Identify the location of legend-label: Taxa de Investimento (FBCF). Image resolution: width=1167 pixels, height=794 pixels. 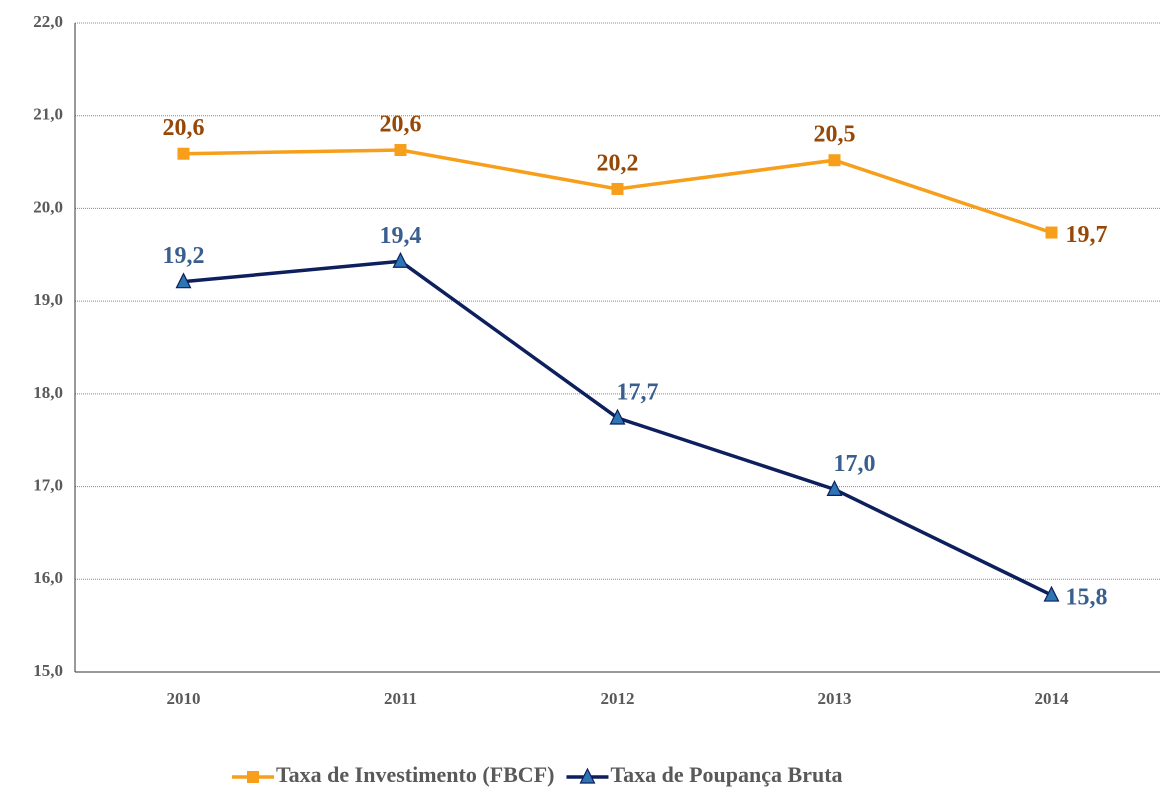
(415, 774).